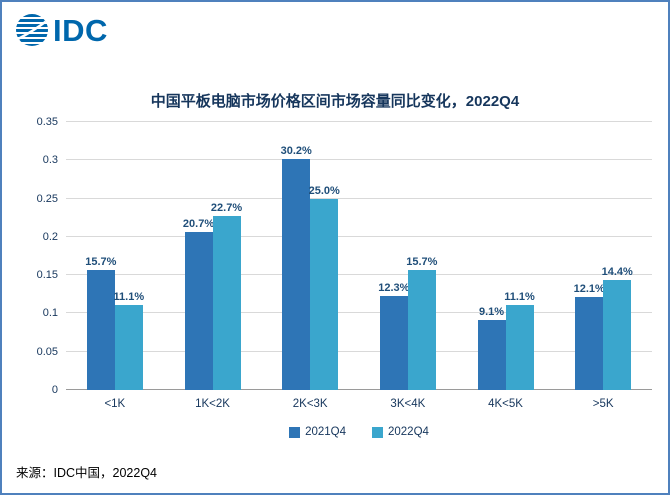  I want to click on bar-column: 14.4%, so click(617, 327).